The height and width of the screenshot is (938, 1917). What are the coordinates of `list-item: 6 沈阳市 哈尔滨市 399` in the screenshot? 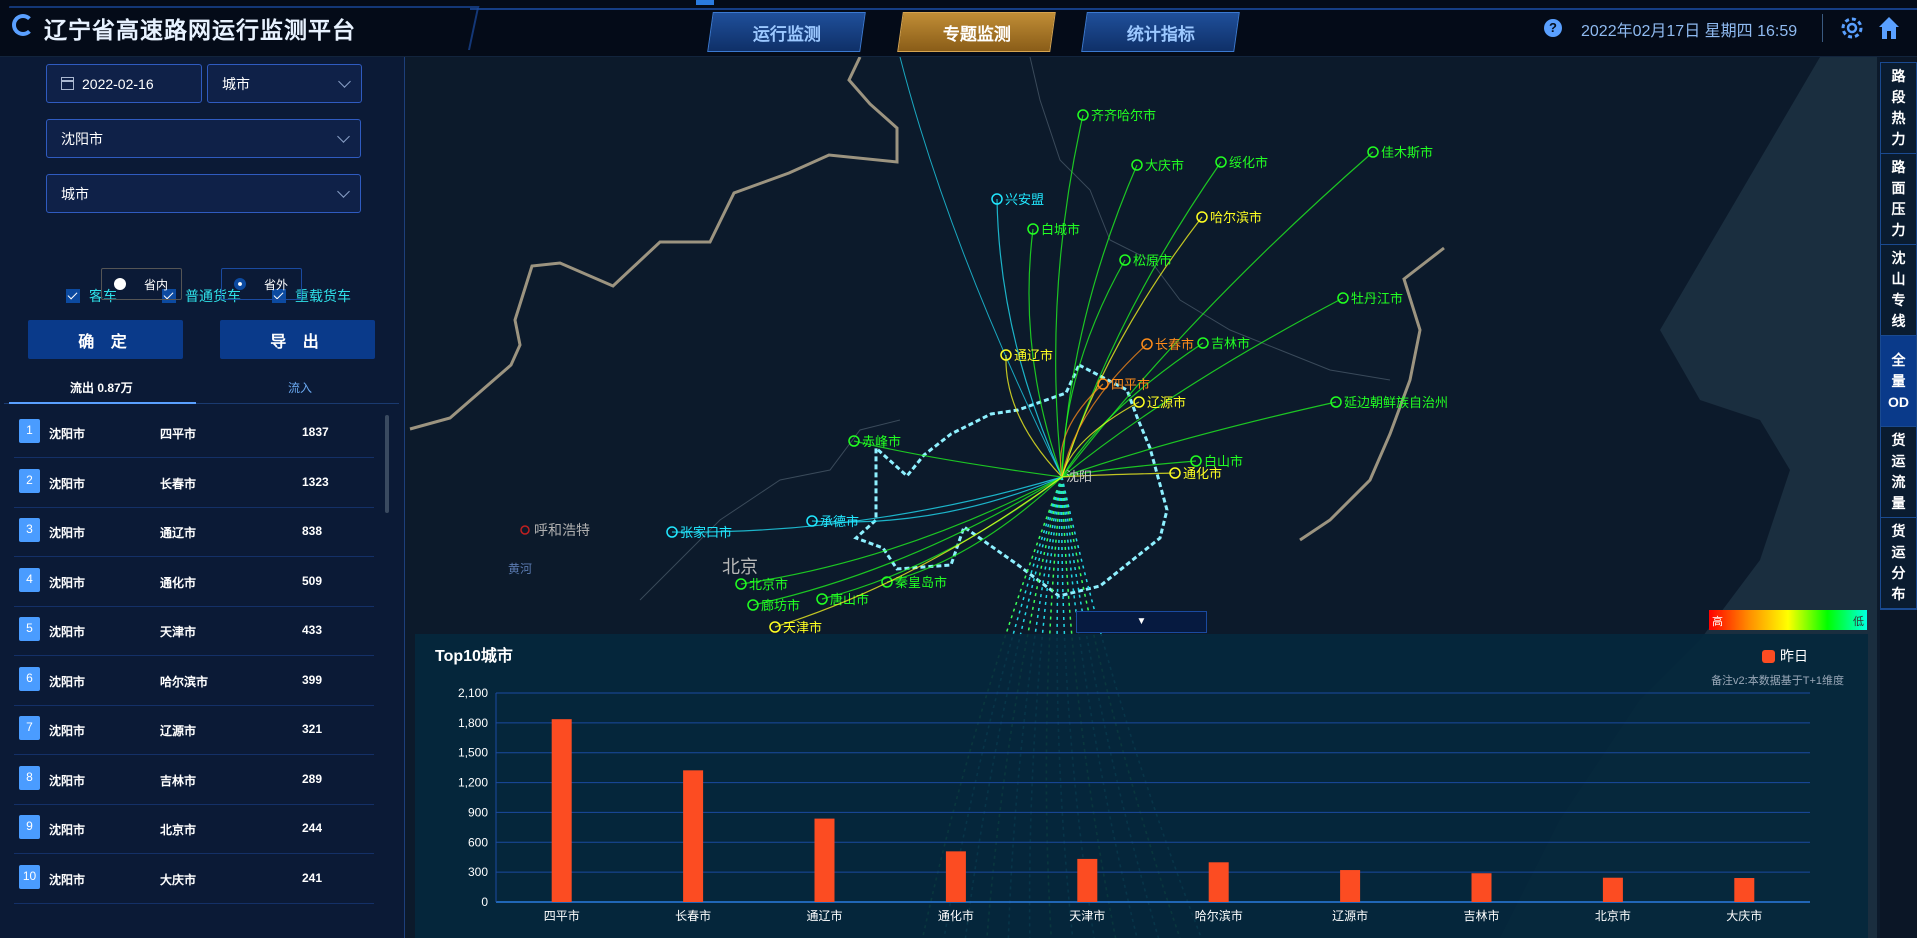 It's located at (194, 681).